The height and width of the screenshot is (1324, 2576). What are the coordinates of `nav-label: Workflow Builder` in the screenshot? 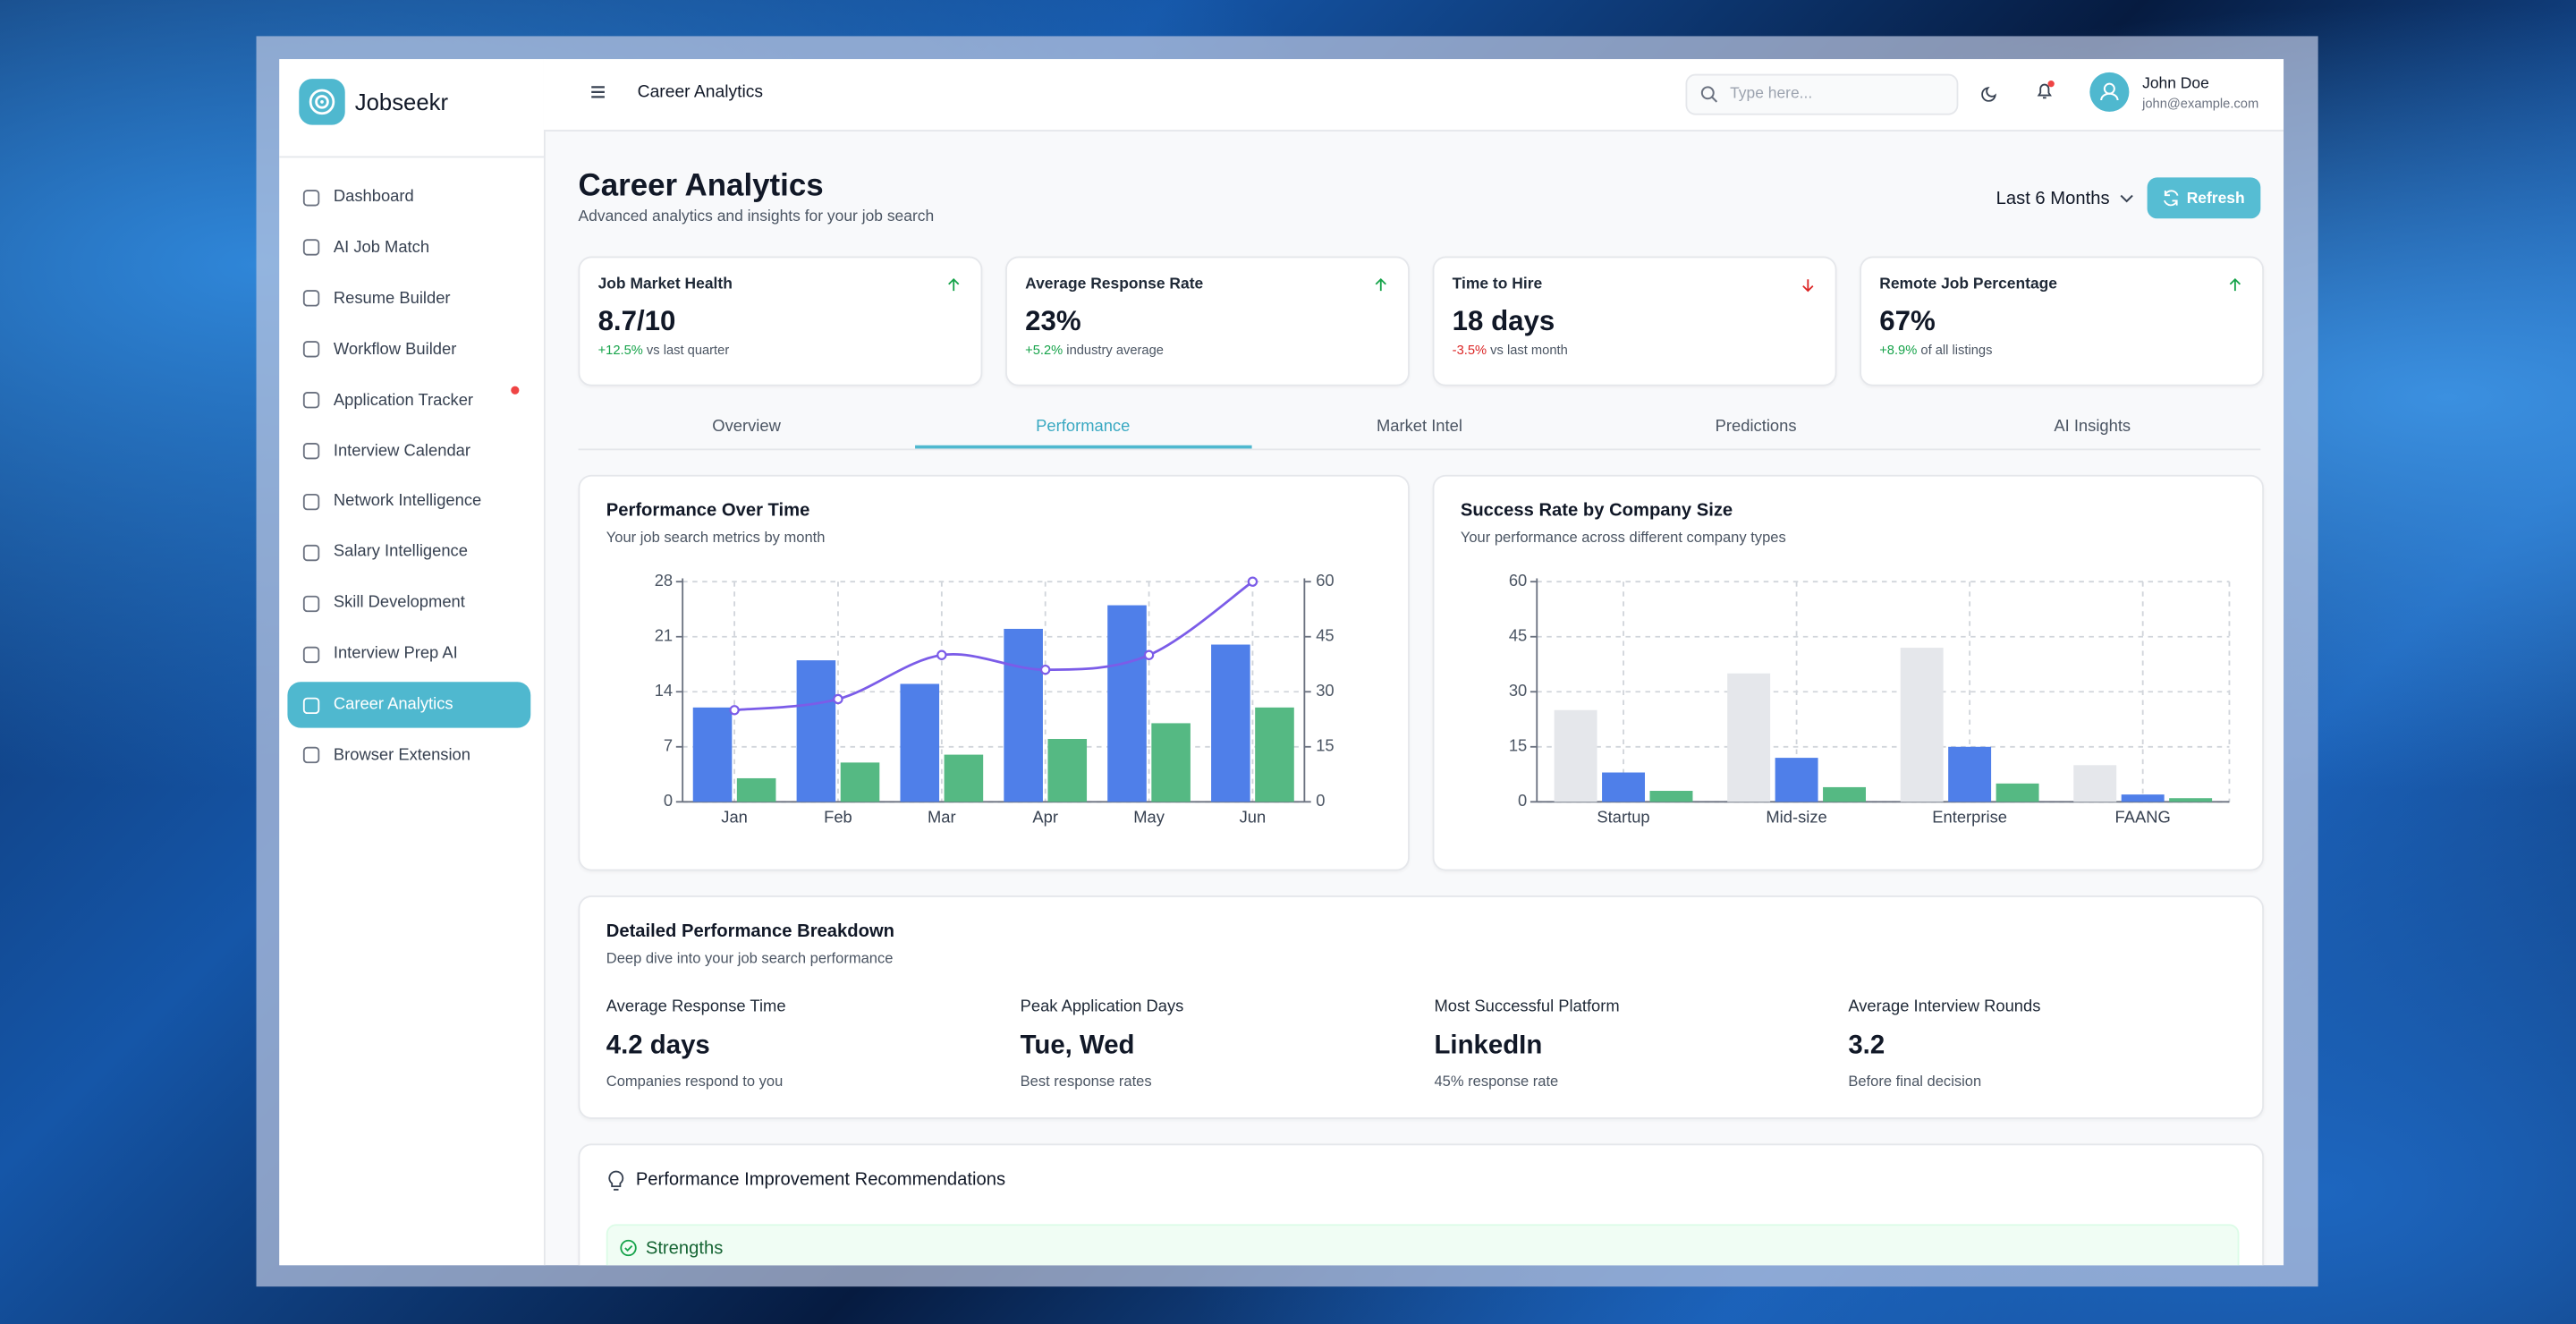 It's located at (395, 349).